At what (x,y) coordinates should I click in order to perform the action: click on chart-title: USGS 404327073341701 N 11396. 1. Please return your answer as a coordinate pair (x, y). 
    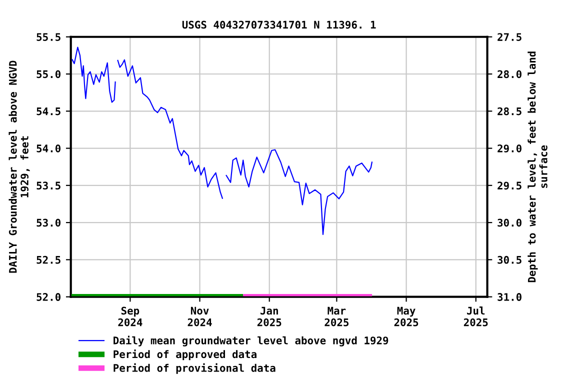
    Looking at the image, I should click on (279, 24).